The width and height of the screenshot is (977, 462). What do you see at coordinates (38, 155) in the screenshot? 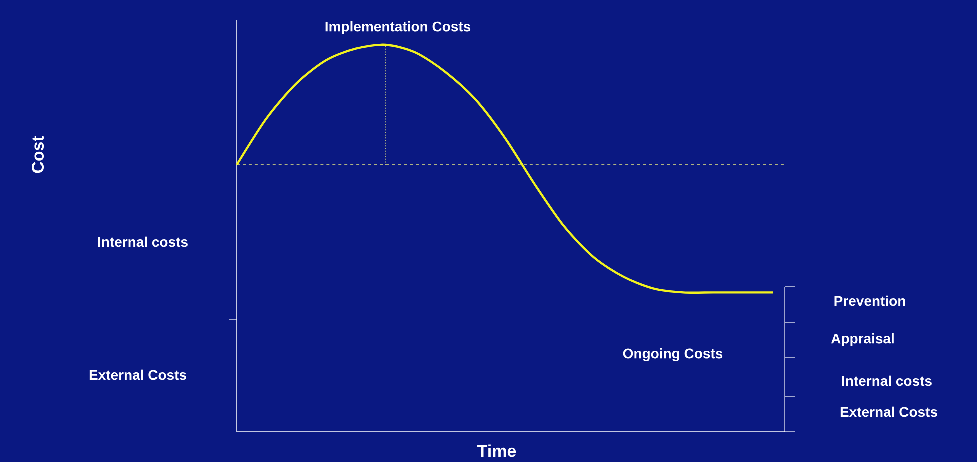
I see `text: Cost` at bounding box center [38, 155].